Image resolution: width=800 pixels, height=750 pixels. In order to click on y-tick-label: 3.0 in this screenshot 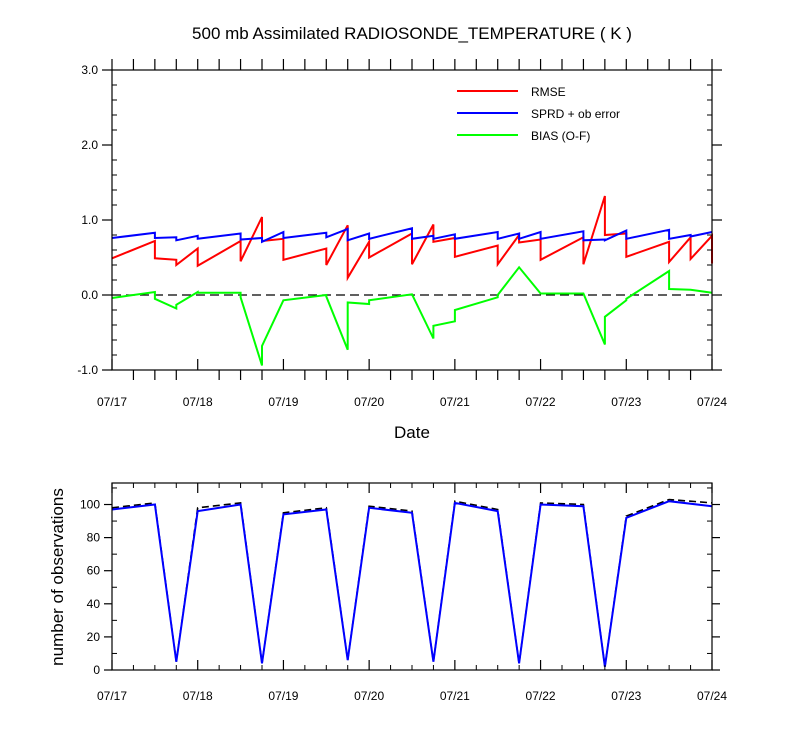, I will do `click(89, 70)`.